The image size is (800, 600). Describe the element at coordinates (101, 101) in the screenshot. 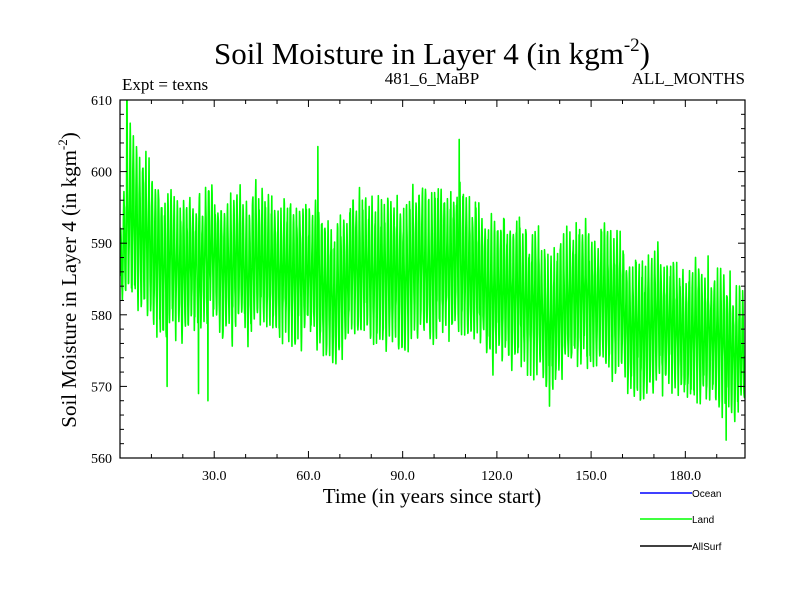

I see `y-tick-label: 610` at that location.